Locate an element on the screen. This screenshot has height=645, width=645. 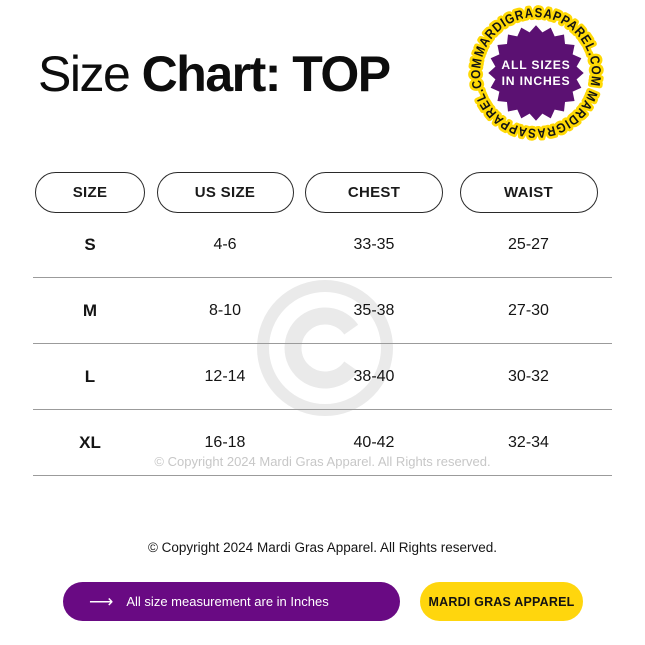
table-row-m: M 8-10 35-38 27-30 is located at coordinates (322, 311).